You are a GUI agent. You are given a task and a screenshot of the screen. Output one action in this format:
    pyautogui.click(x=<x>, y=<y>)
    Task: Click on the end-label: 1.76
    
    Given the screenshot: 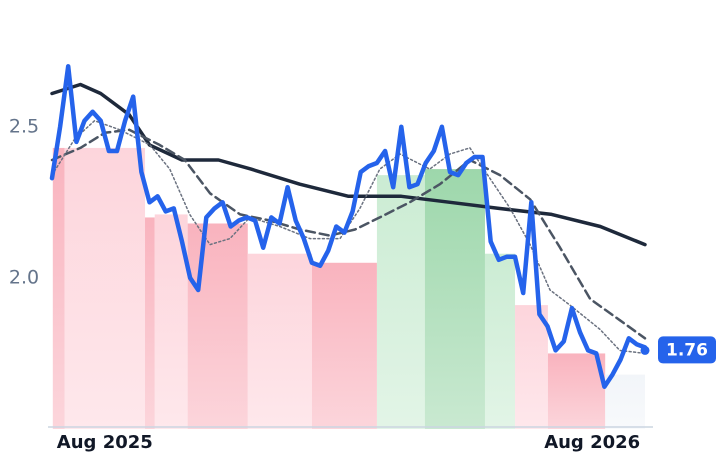 What is the action you would take?
    pyautogui.click(x=687, y=350)
    